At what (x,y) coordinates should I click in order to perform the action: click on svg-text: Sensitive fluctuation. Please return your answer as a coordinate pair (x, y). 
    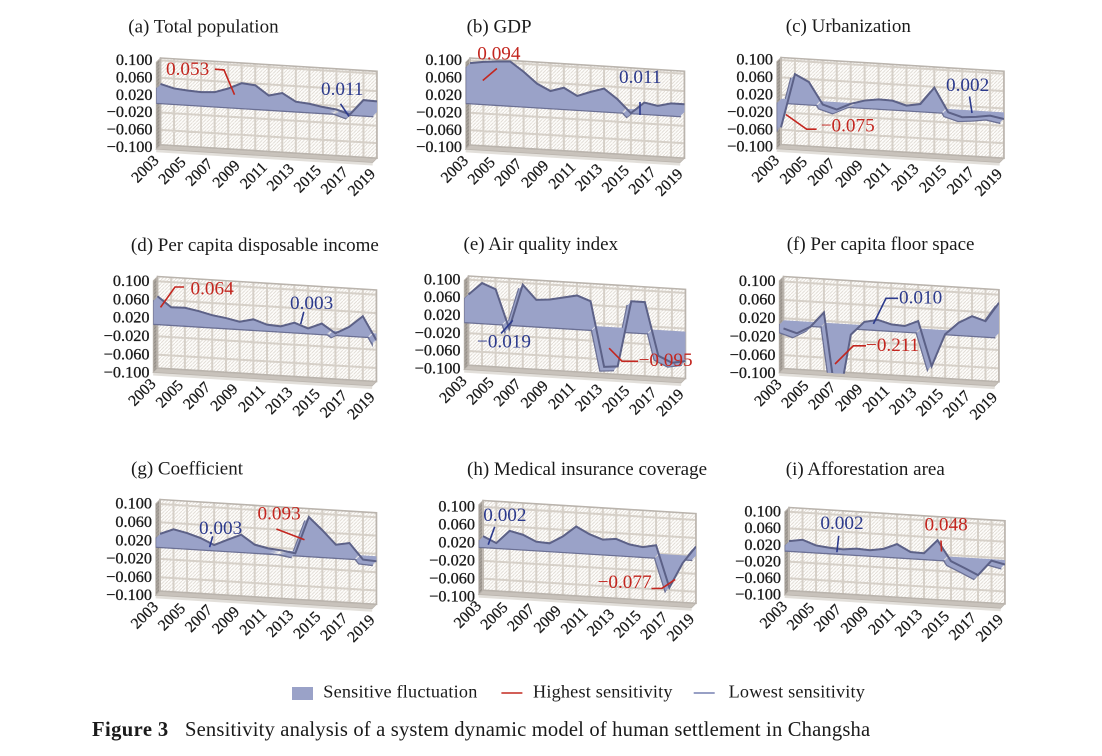
    Looking at the image, I should click on (400, 692).